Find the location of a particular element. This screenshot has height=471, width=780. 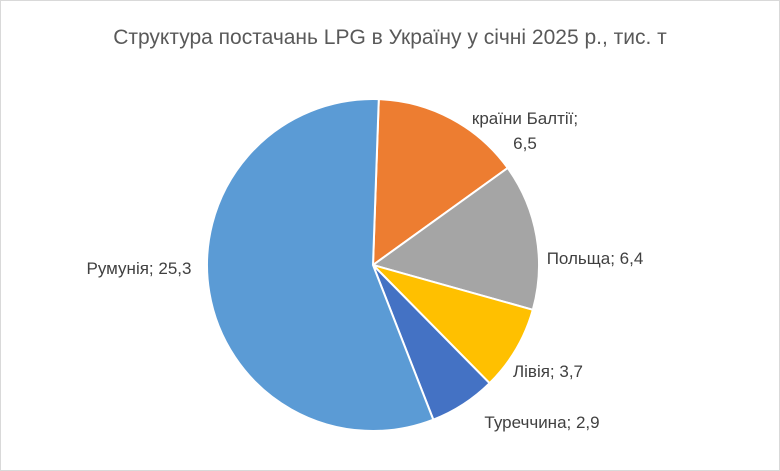

data-label-line: Польща; 6,4 is located at coordinates (595, 258).